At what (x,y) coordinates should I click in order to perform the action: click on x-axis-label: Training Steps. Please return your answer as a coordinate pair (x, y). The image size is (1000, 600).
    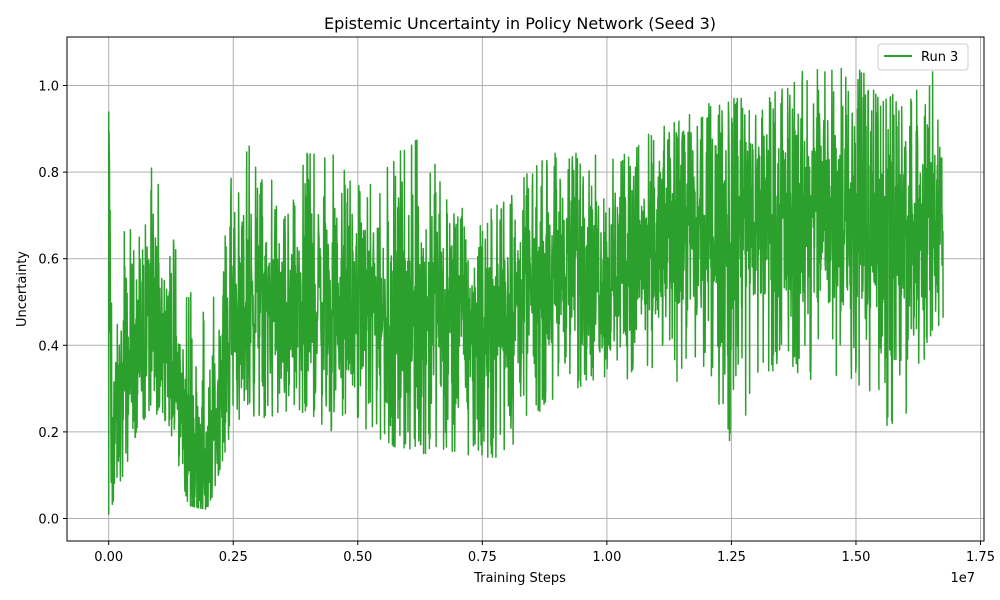
    Looking at the image, I should click on (519, 578).